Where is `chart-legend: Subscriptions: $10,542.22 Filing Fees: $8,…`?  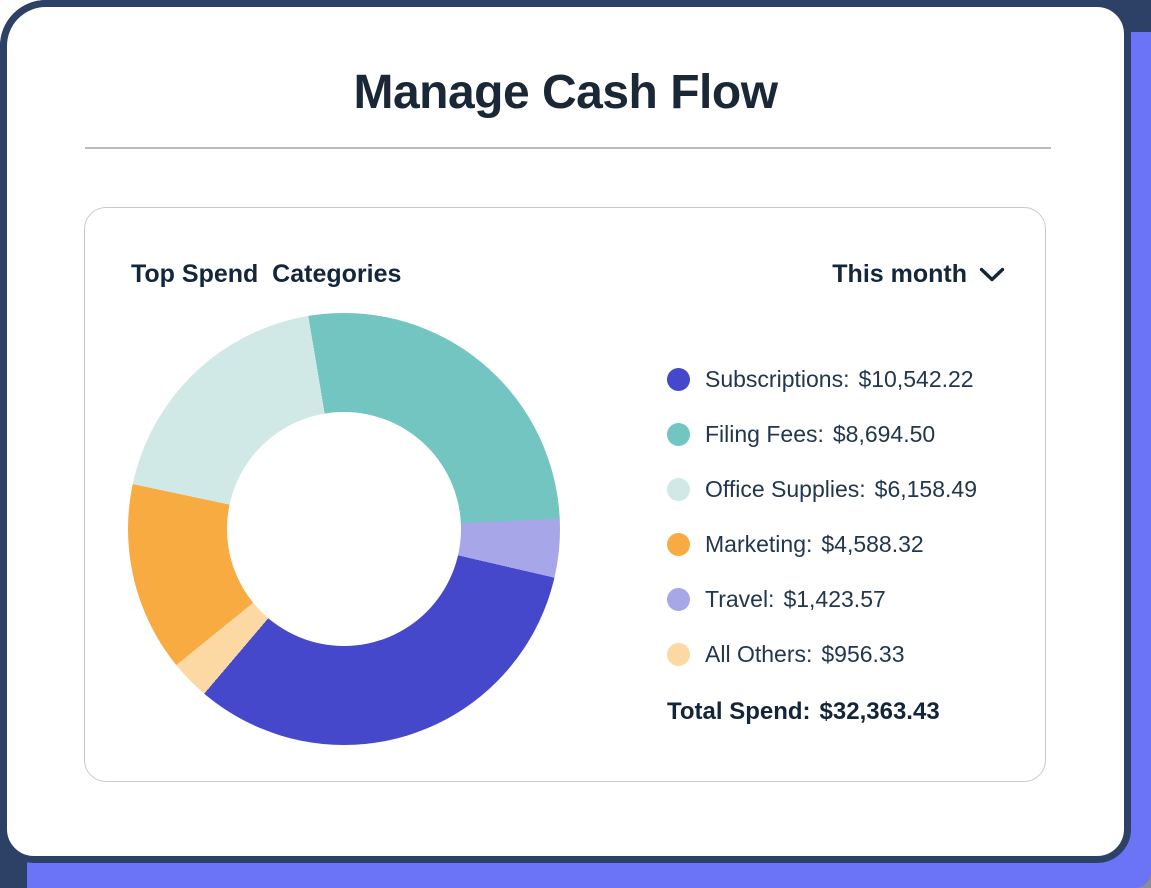
chart-legend: Subscriptions: $10,542.22 Filing Fees: $8,… is located at coordinates (847, 517).